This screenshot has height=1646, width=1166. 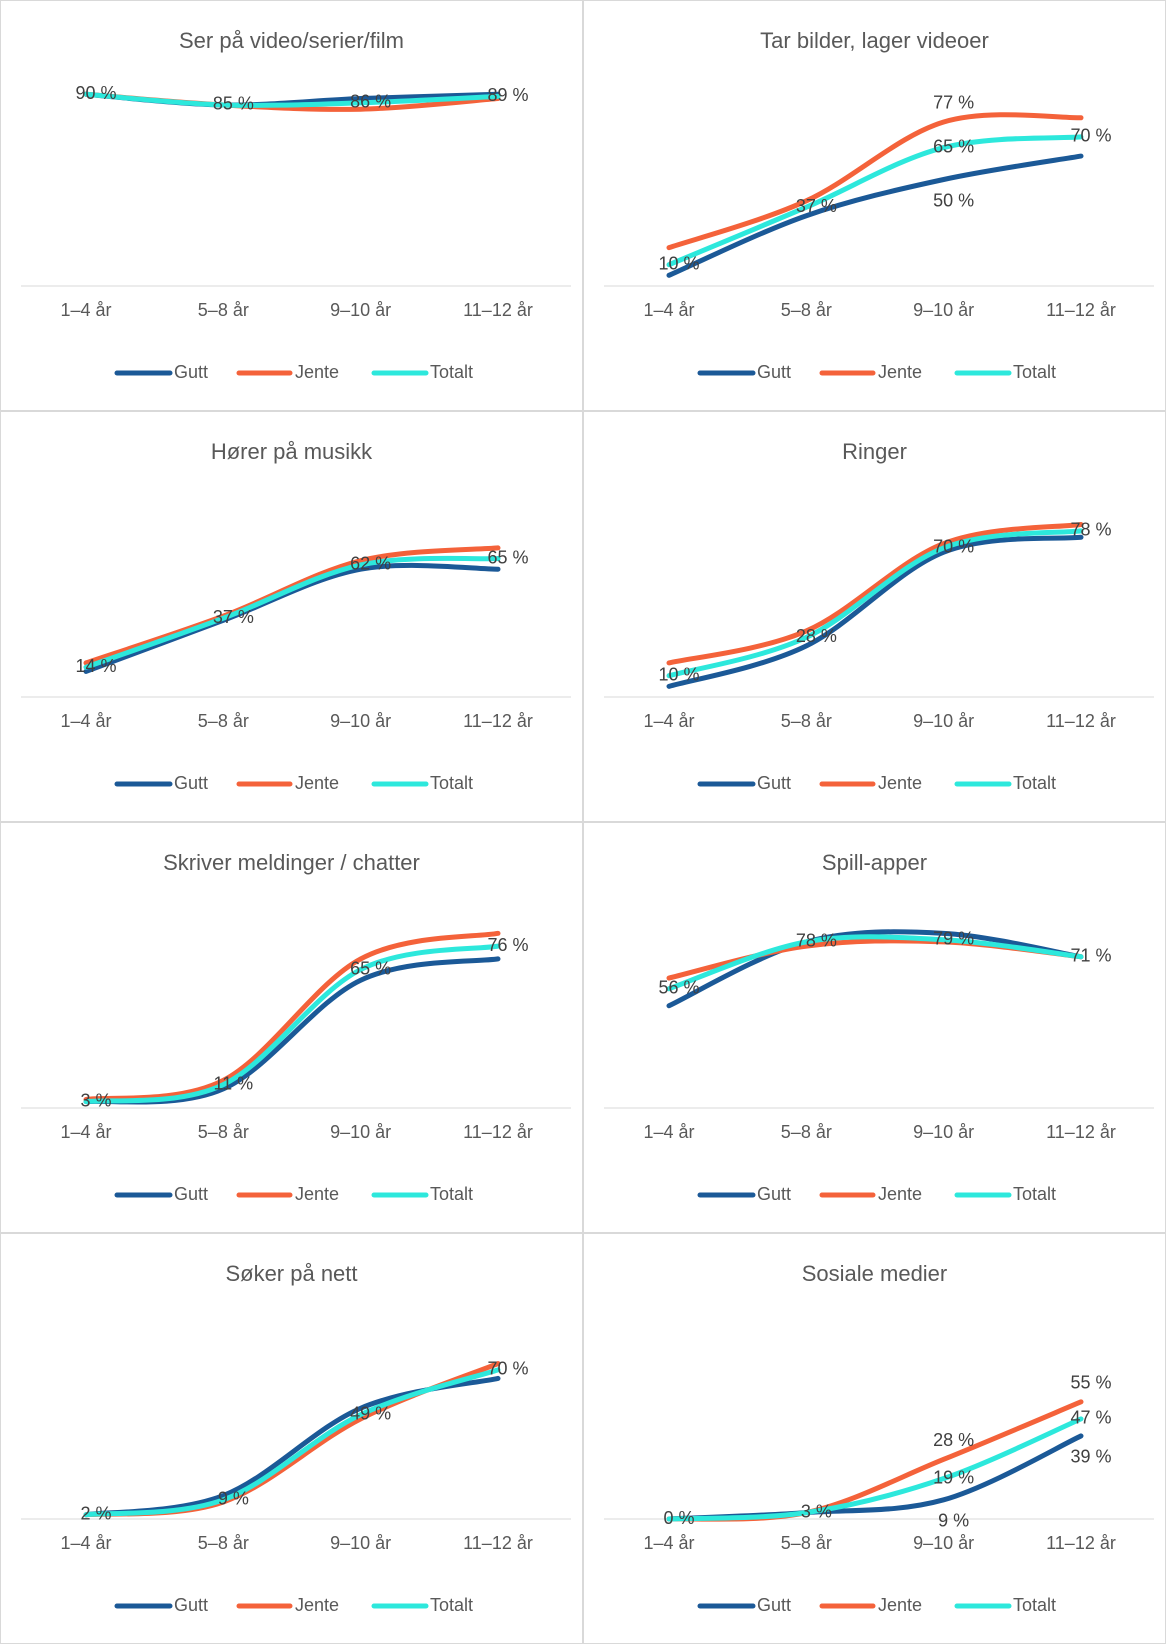 I want to click on data-label: 28 %, so click(x=816, y=636).